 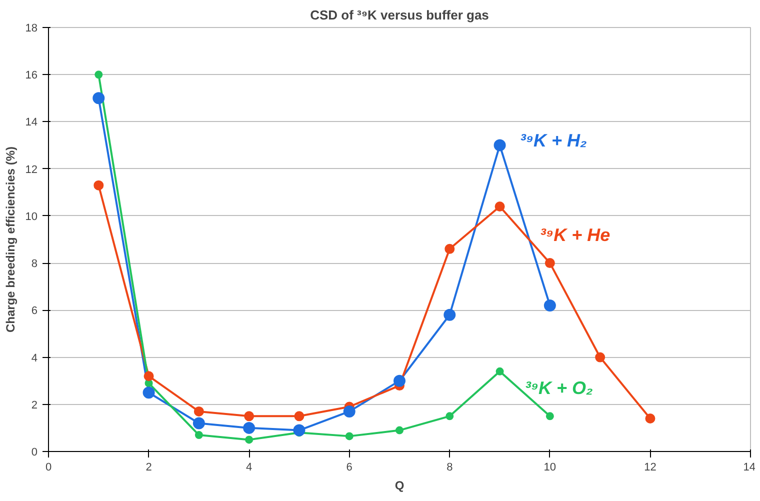 I want to click on y-tick-label: 8, so click(x=34, y=264).